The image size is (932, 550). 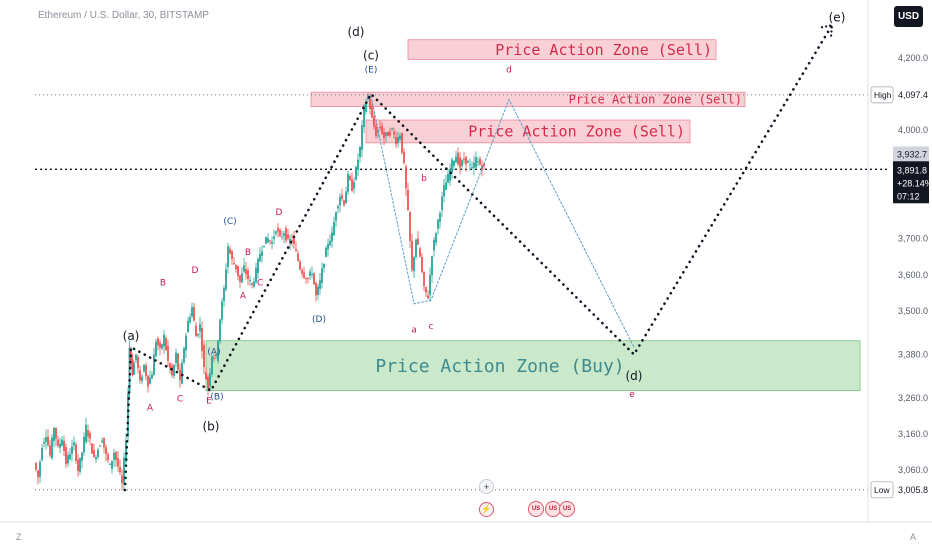 What do you see at coordinates (908, 16) in the screenshot?
I see `currency-button: USD` at bounding box center [908, 16].